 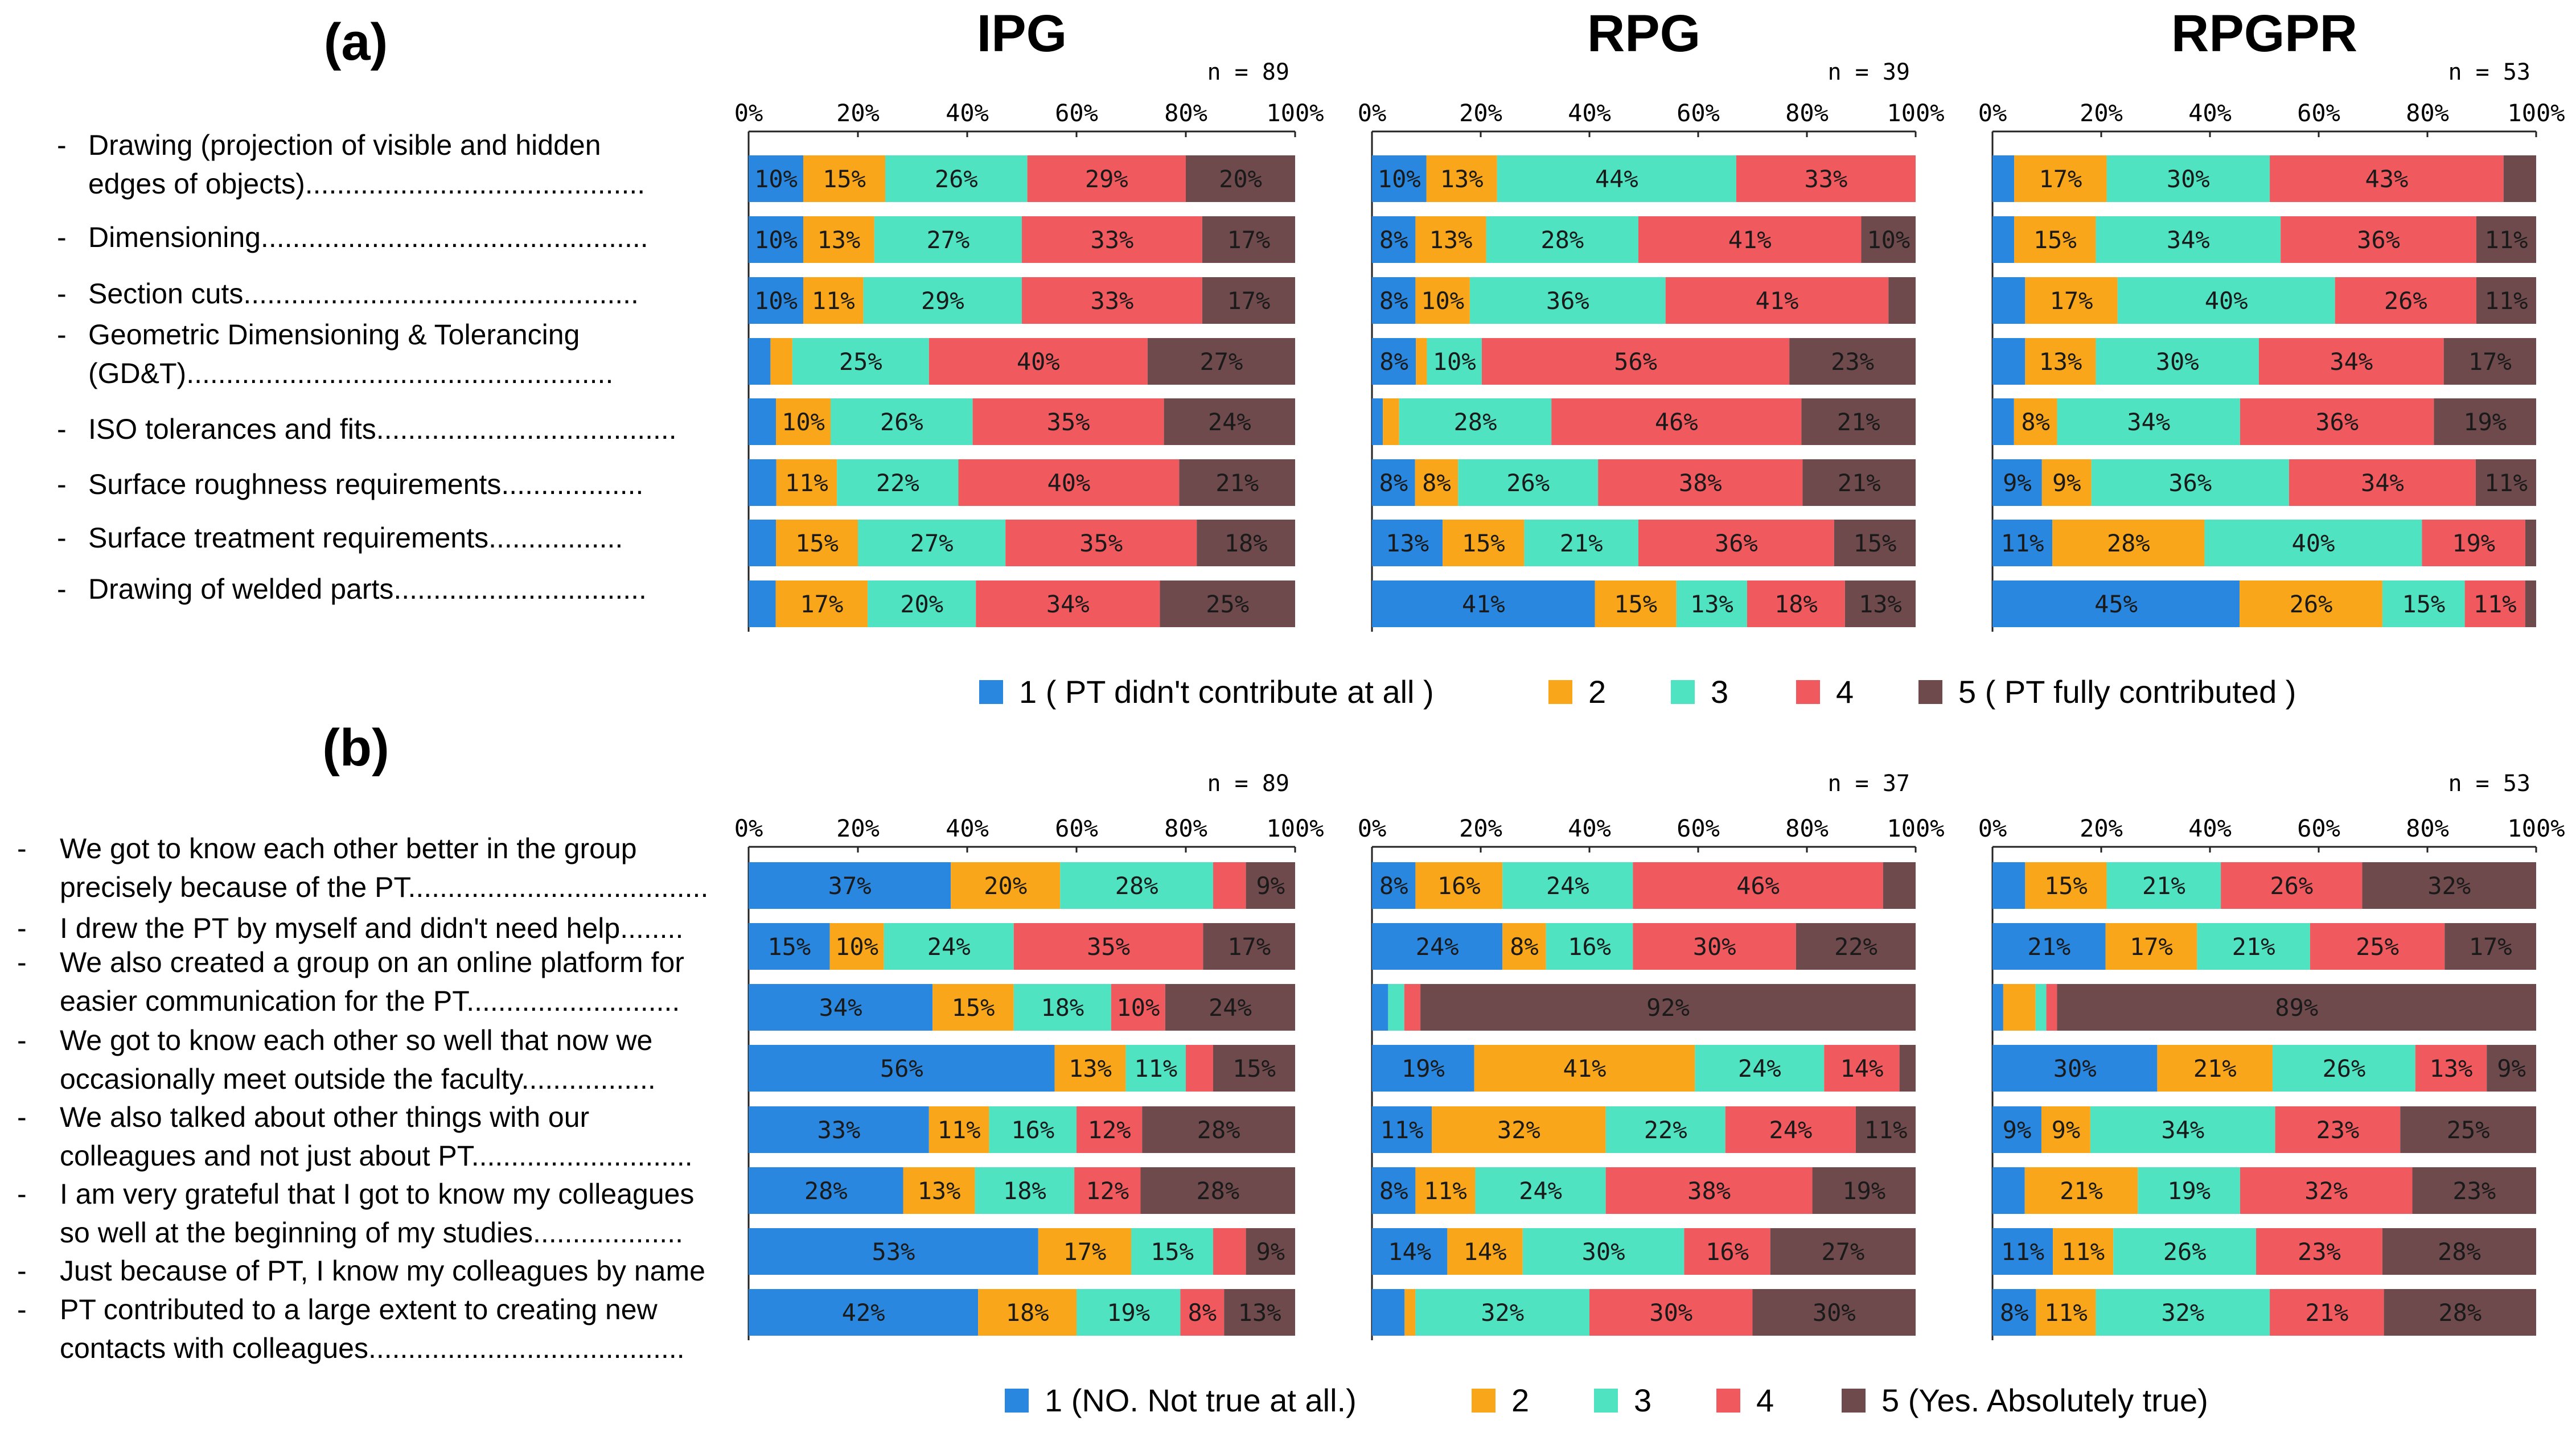 I want to click on data-label: 11%, so click(x=1445, y=1191).